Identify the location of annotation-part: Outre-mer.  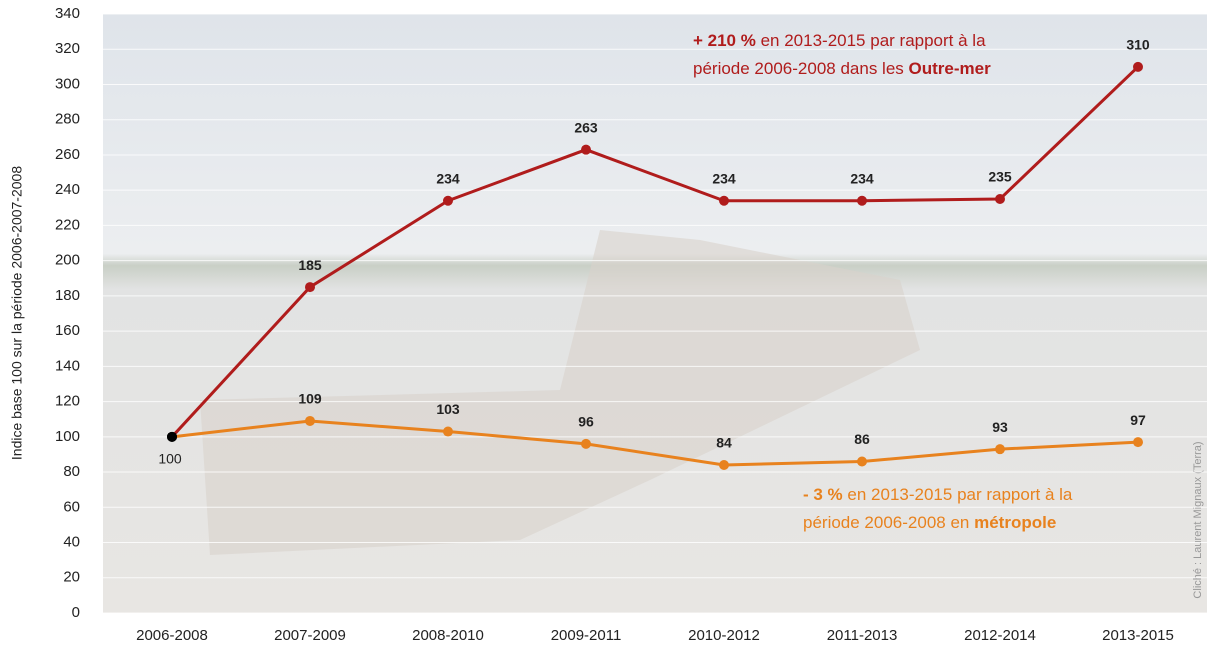
(950, 68).